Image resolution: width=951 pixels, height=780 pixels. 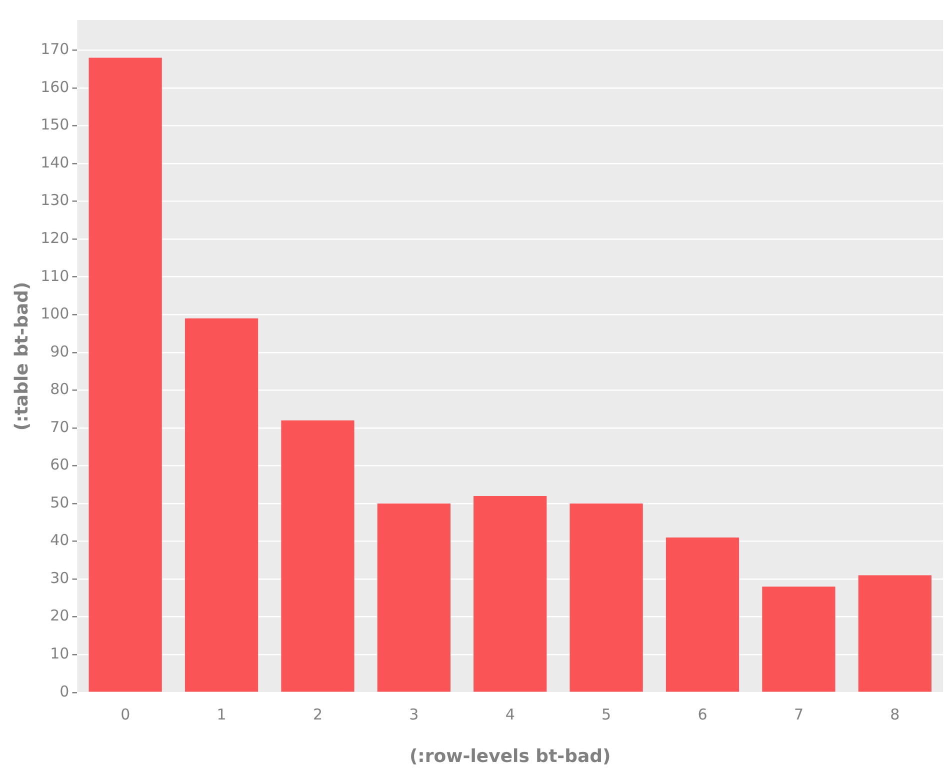 I want to click on x-tick-label: 2, so click(x=317, y=714).